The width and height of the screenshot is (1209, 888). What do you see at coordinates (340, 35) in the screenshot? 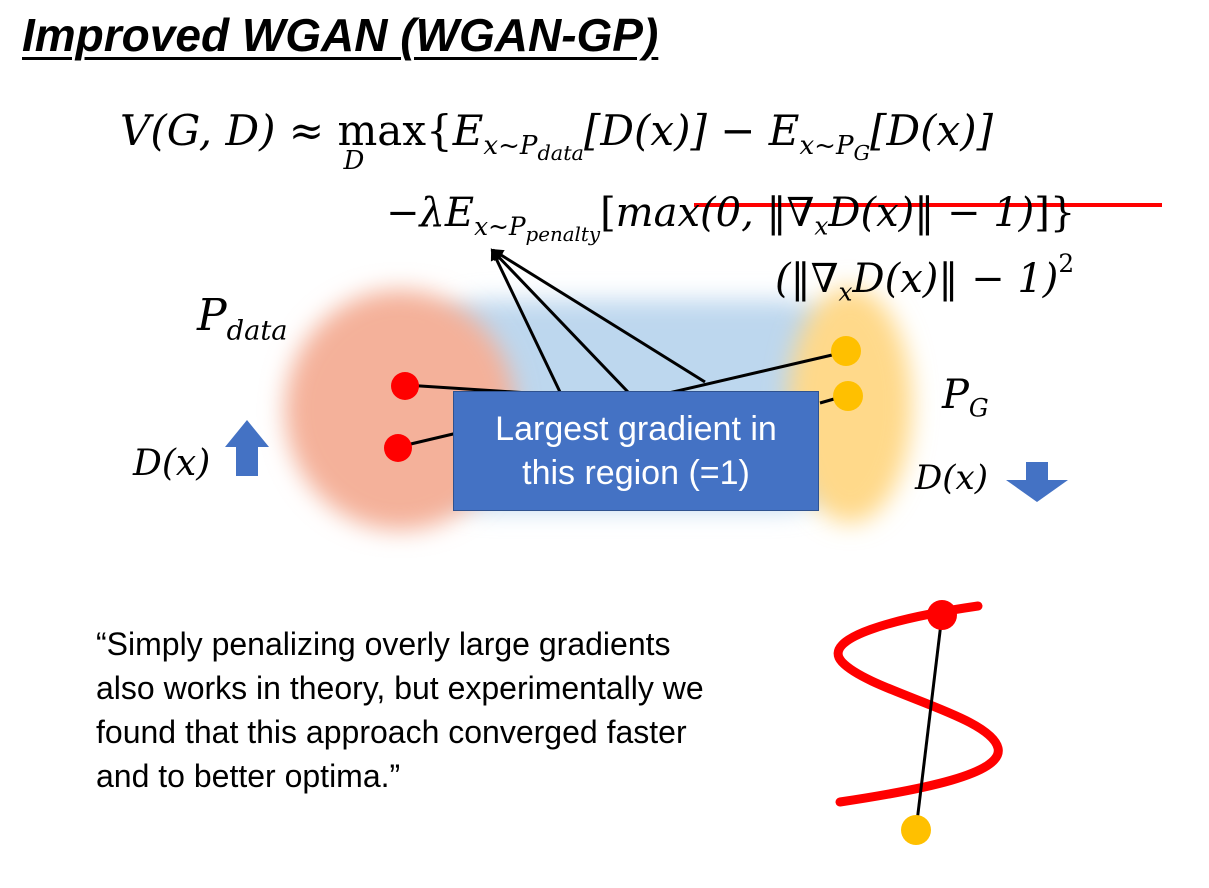
I see `page-title: Improved WGAN (WGAN-GP)` at bounding box center [340, 35].